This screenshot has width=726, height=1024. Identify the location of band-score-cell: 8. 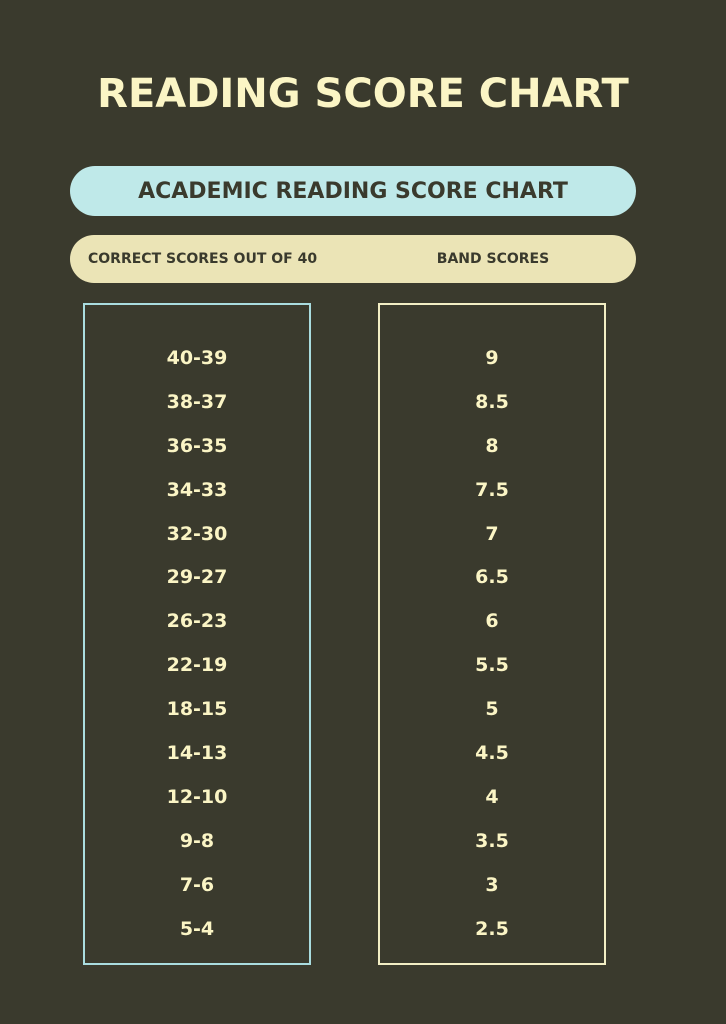
(492, 445).